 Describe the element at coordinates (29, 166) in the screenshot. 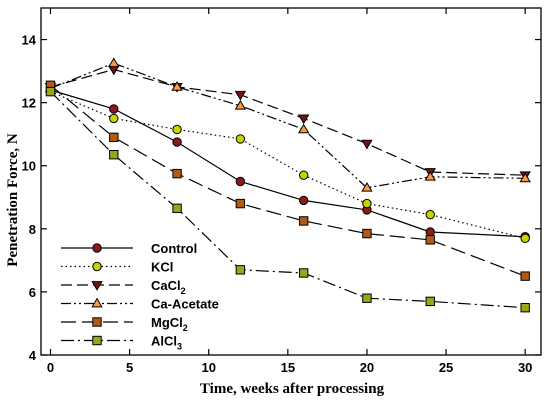

I see `y-tick-label: 10` at that location.